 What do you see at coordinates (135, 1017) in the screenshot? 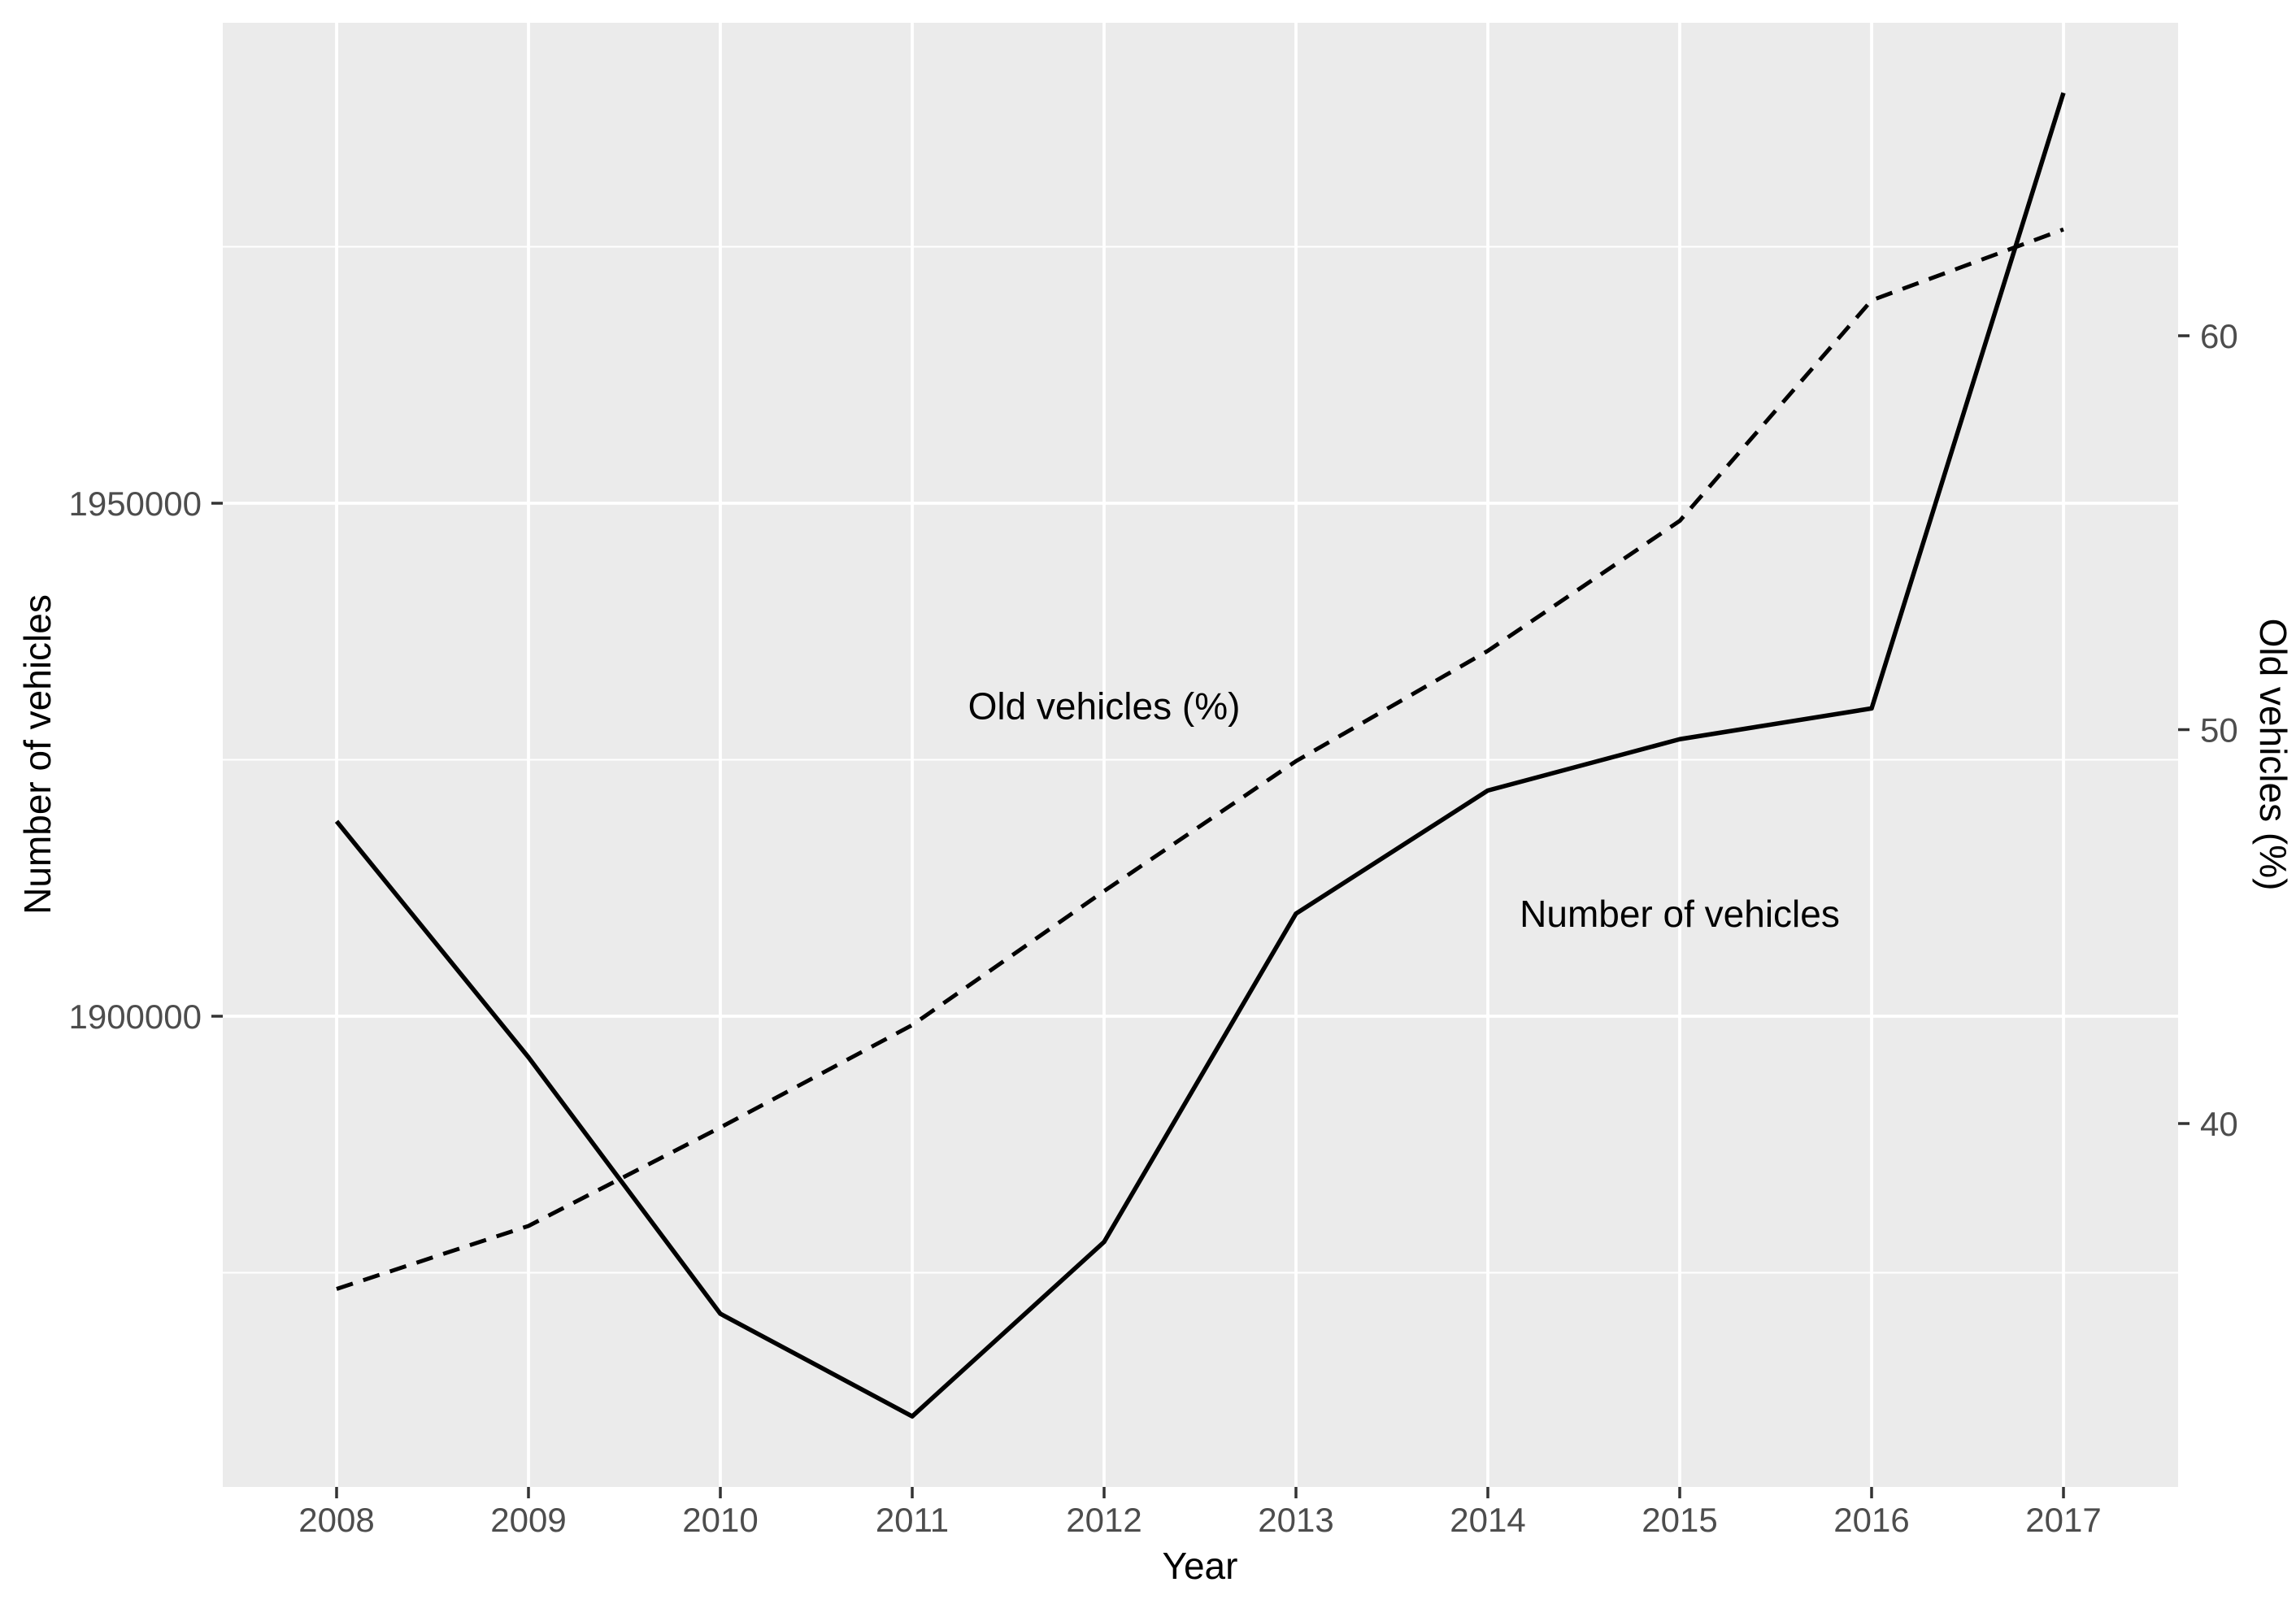
I see `y-tick-label-left-1900000: 1900000` at bounding box center [135, 1017].